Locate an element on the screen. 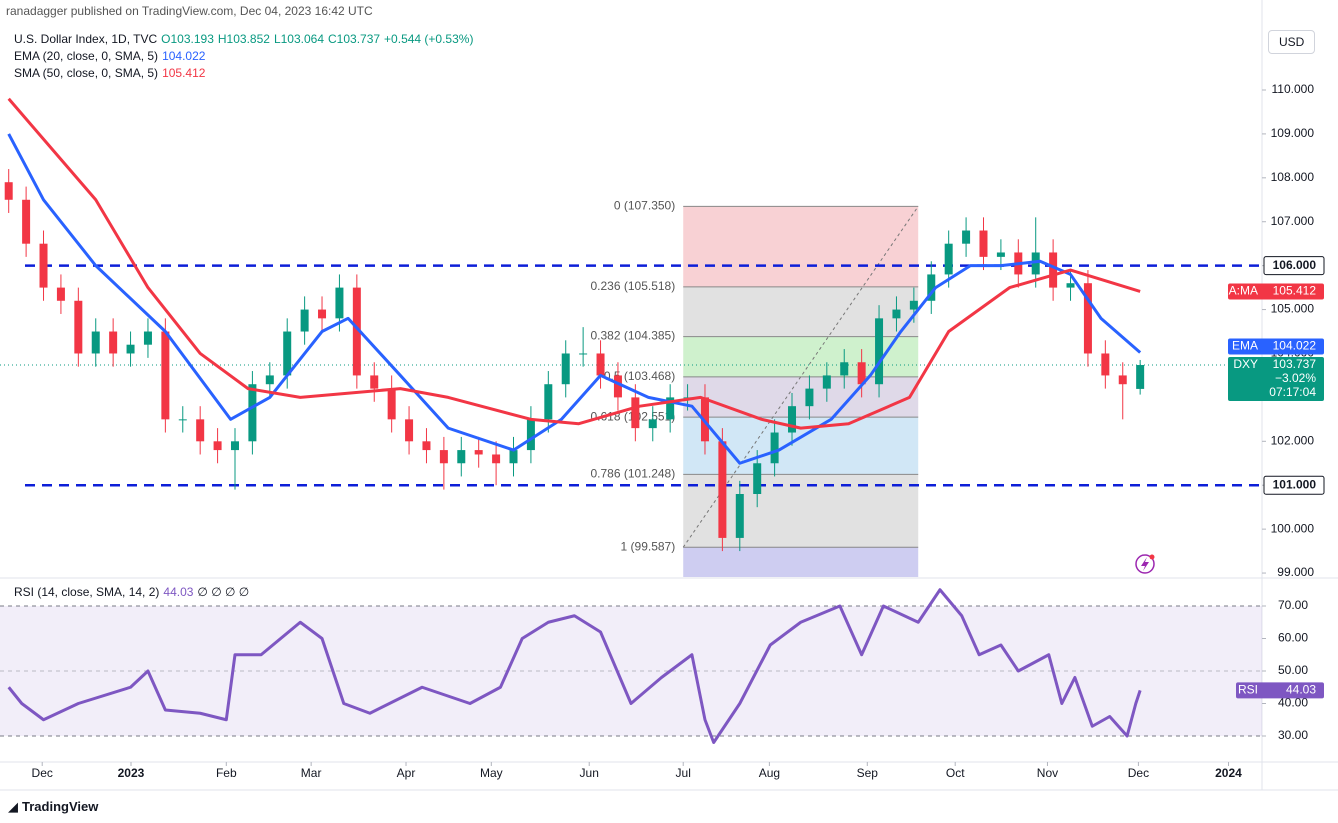 The height and width of the screenshot is (823, 1338). rsi-tick-label: 40.00 is located at coordinates (1293, 703).